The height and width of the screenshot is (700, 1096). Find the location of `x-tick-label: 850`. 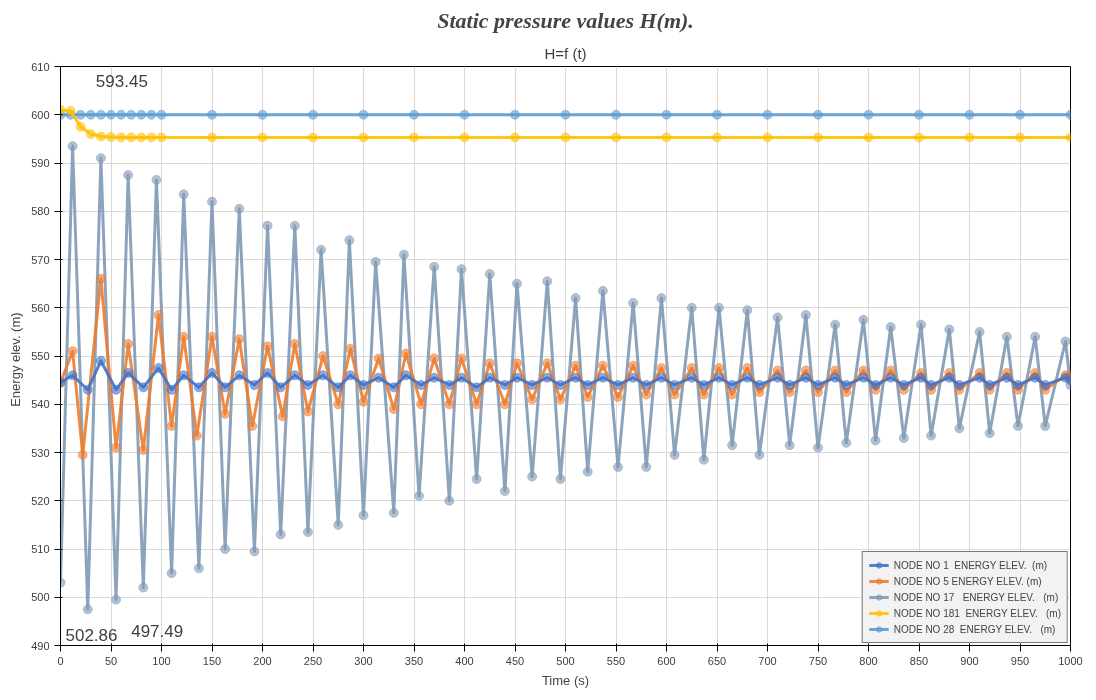

x-tick-label: 850 is located at coordinates (919, 660).